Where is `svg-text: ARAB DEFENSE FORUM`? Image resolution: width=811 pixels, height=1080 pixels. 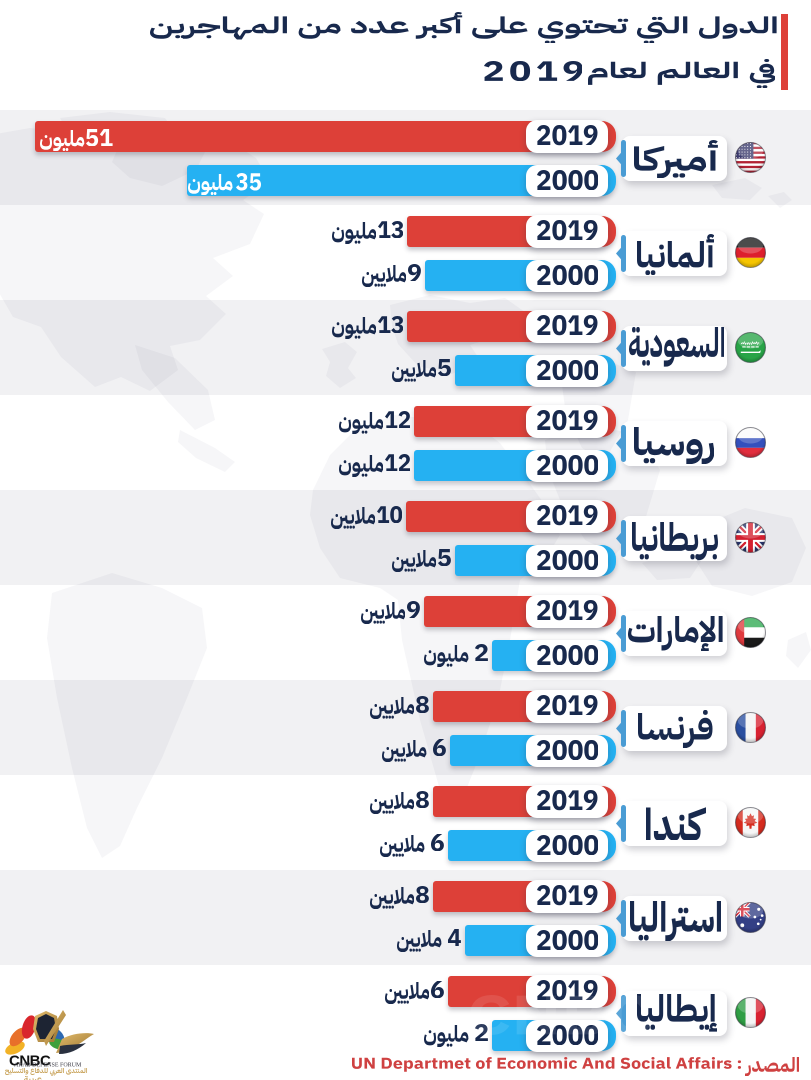 svg-text: ARAB DEFENSE FORUM is located at coordinates (48, 1066).